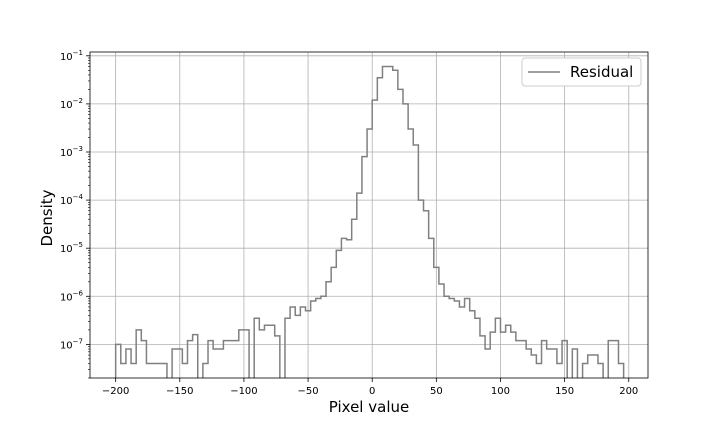 The height and width of the screenshot is (432, 720). What do you see at coordinates (369, 407) in the screenshot?
I see `x-axis-label: Pixel value` at bounding box center [369, 407].